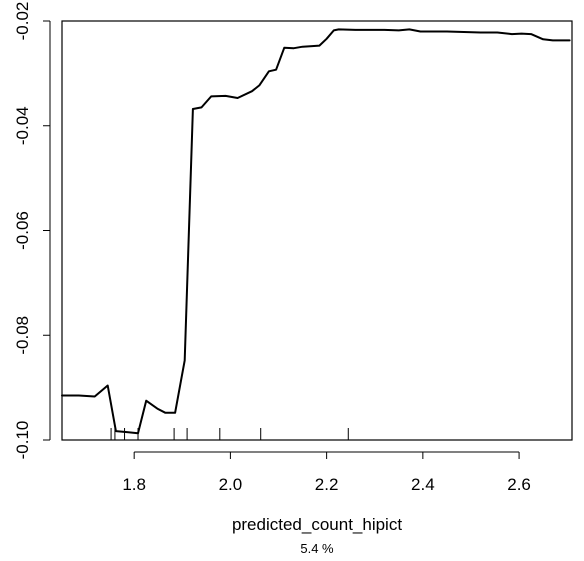 This screenshot has width=584, height=561. I want to click on x-axis-percent-note: 5.4 %, so click(317, 548).